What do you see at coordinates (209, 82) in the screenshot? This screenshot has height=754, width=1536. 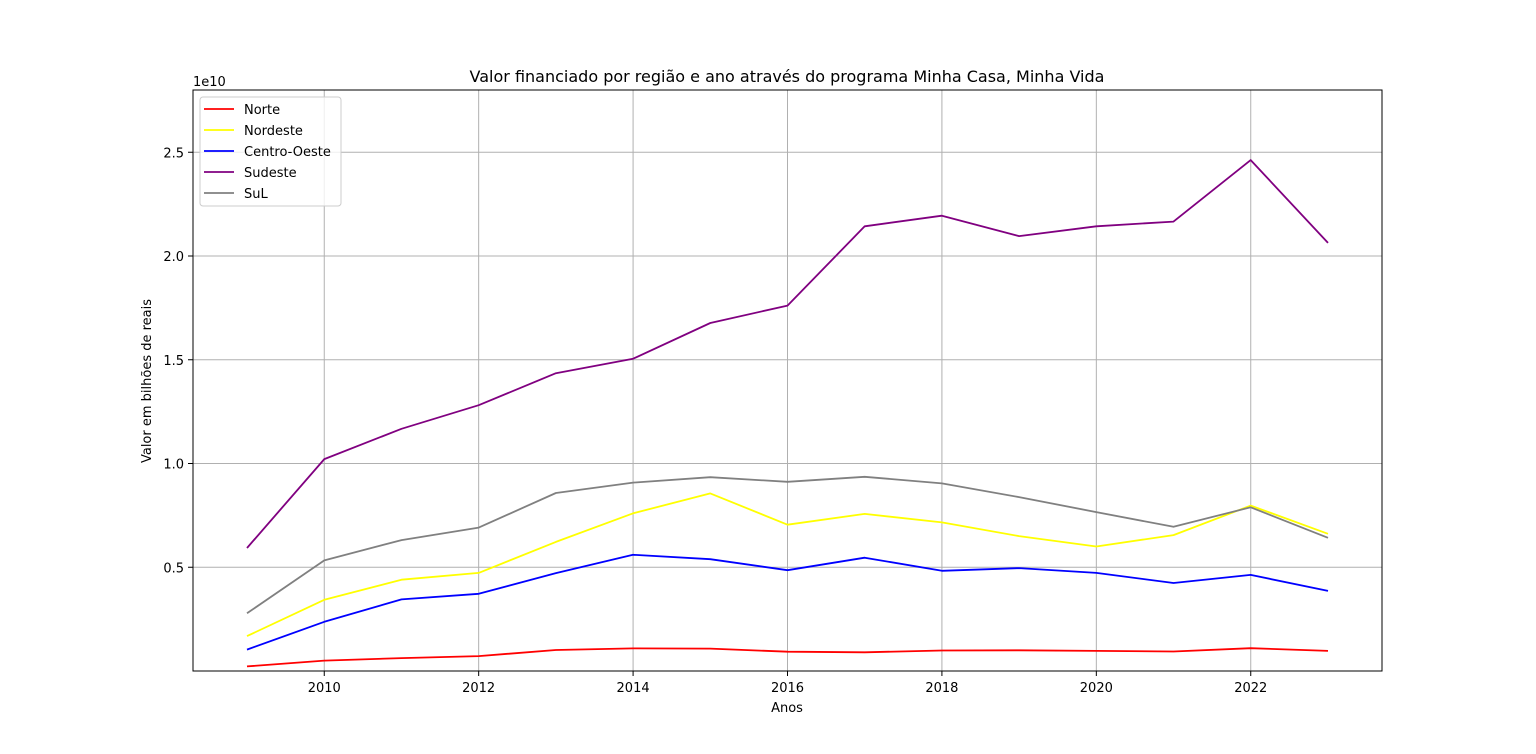 I see `y-offset-label: 1e10` at bounding box center [209, 82].